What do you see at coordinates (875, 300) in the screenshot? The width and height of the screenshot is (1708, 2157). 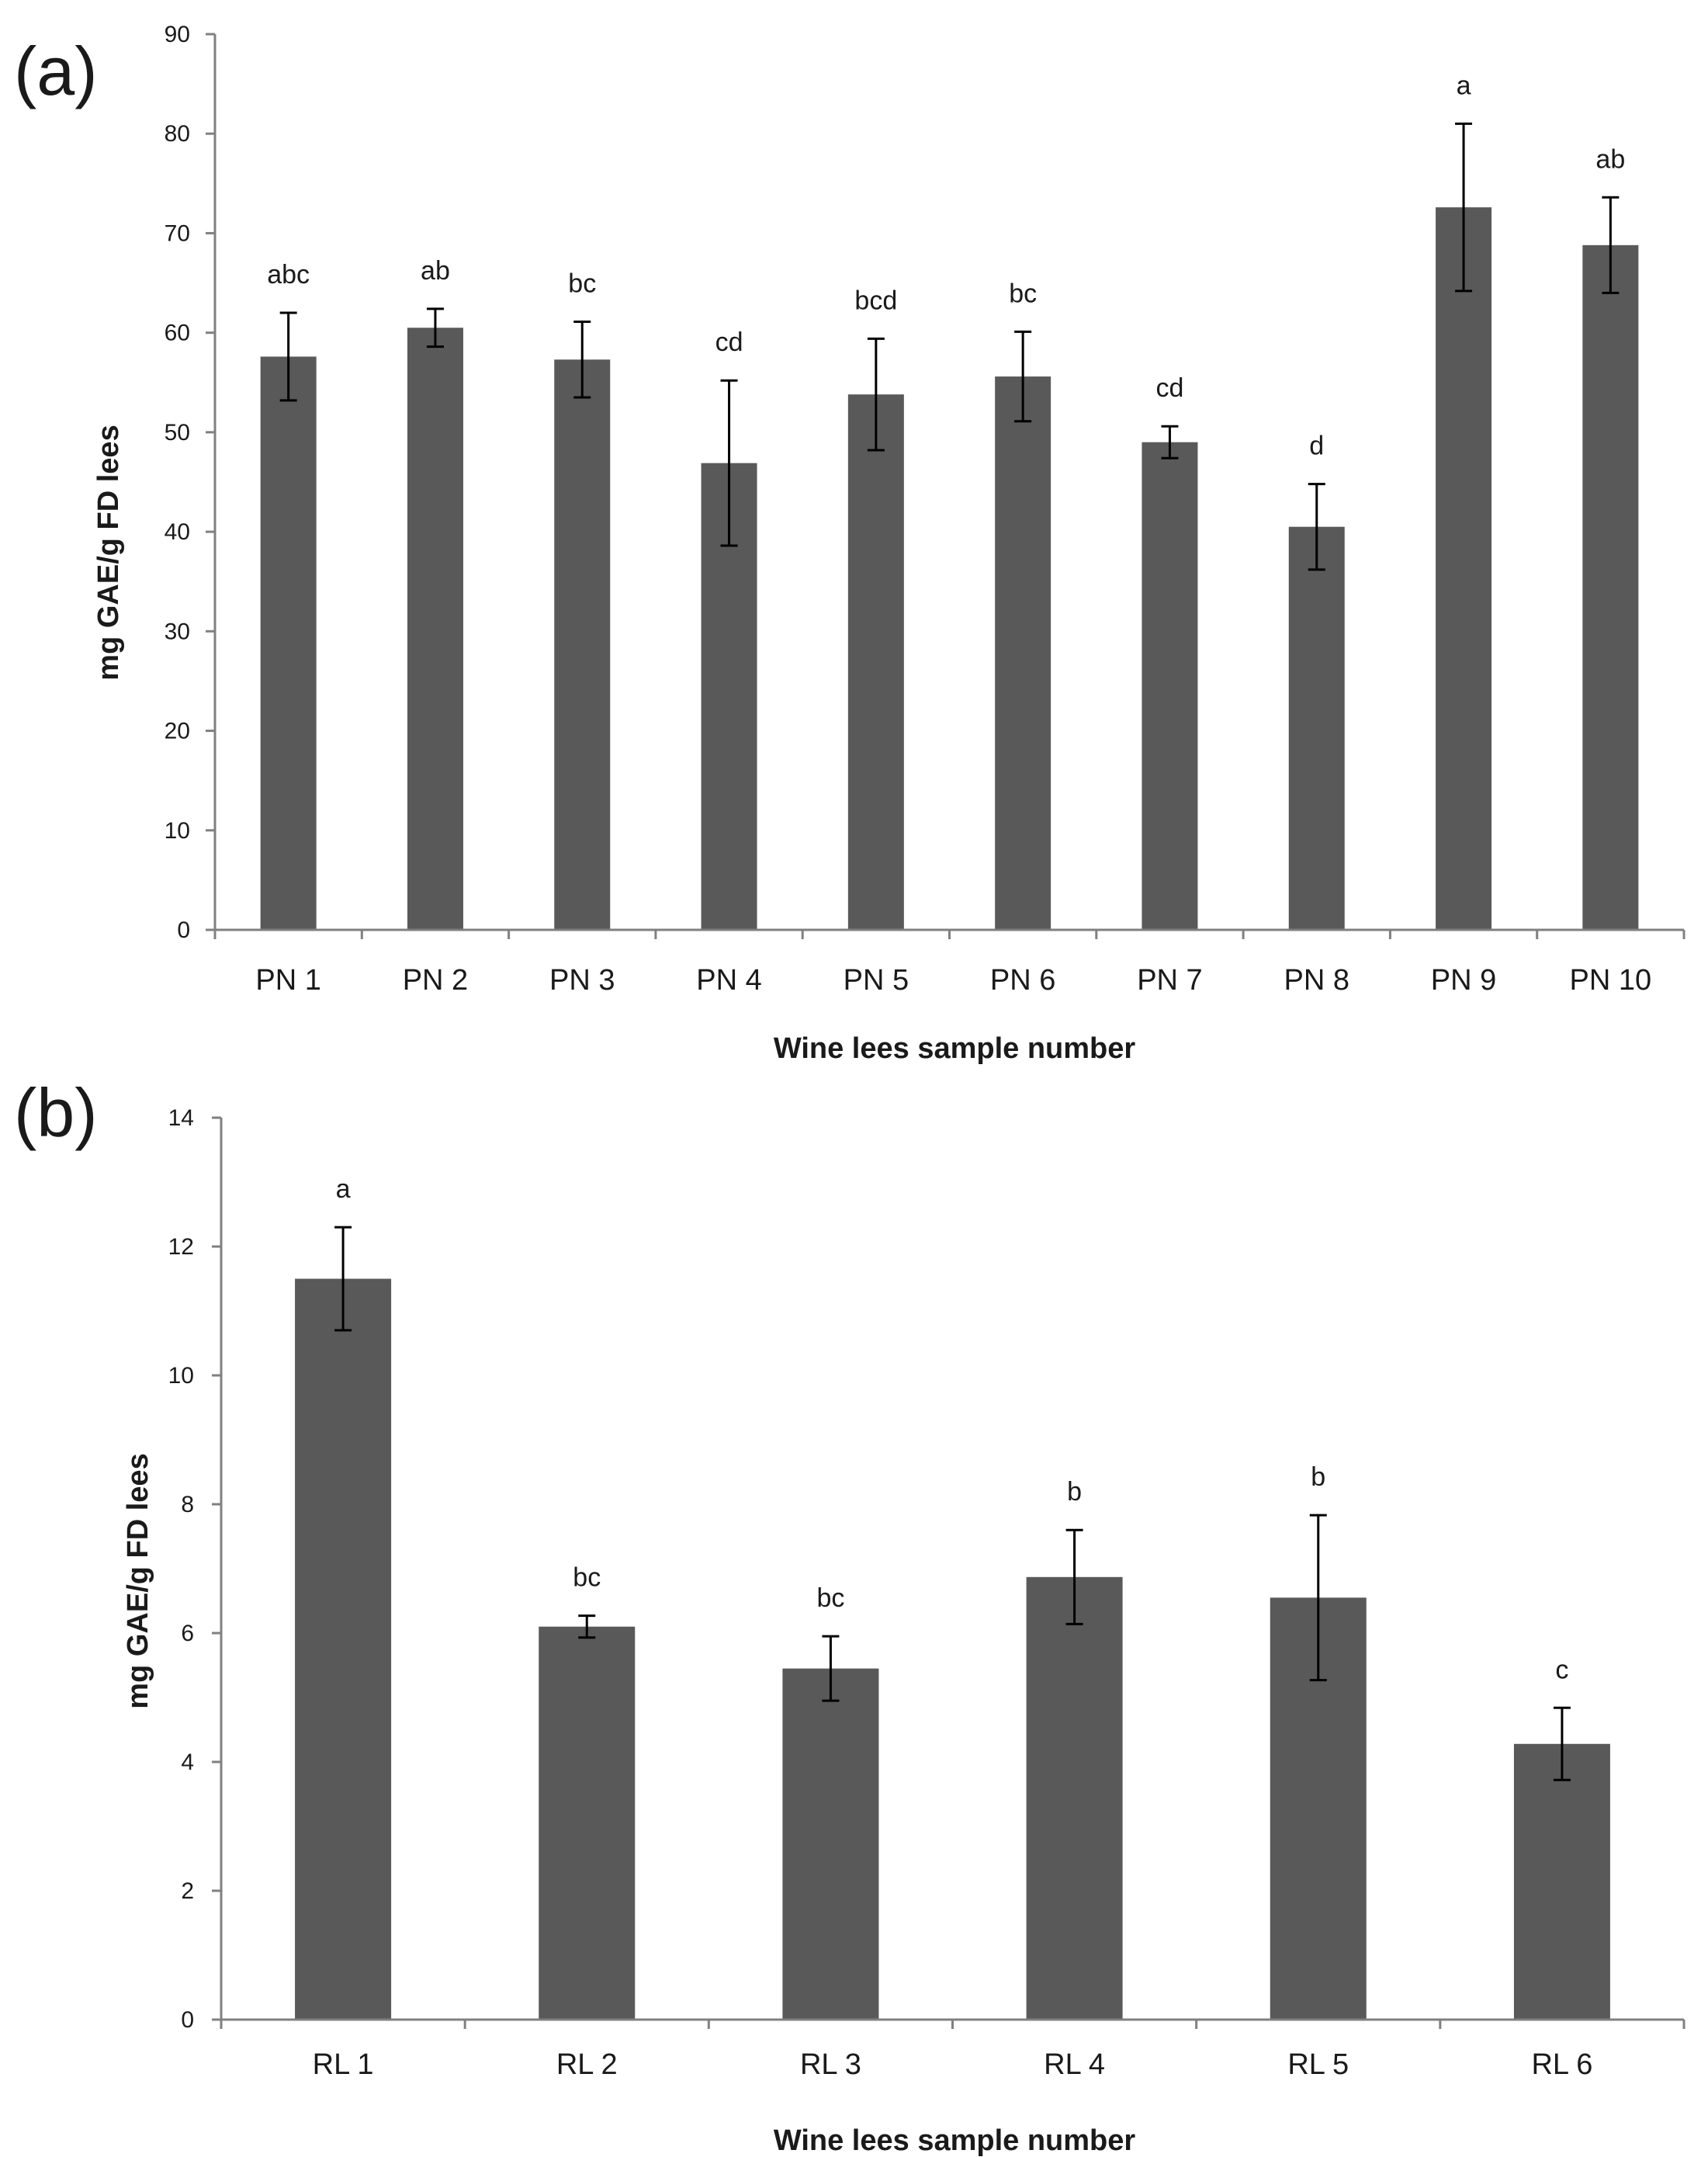 I see `chart-a-significance-label: bcd` at bounding box center [875, 300].